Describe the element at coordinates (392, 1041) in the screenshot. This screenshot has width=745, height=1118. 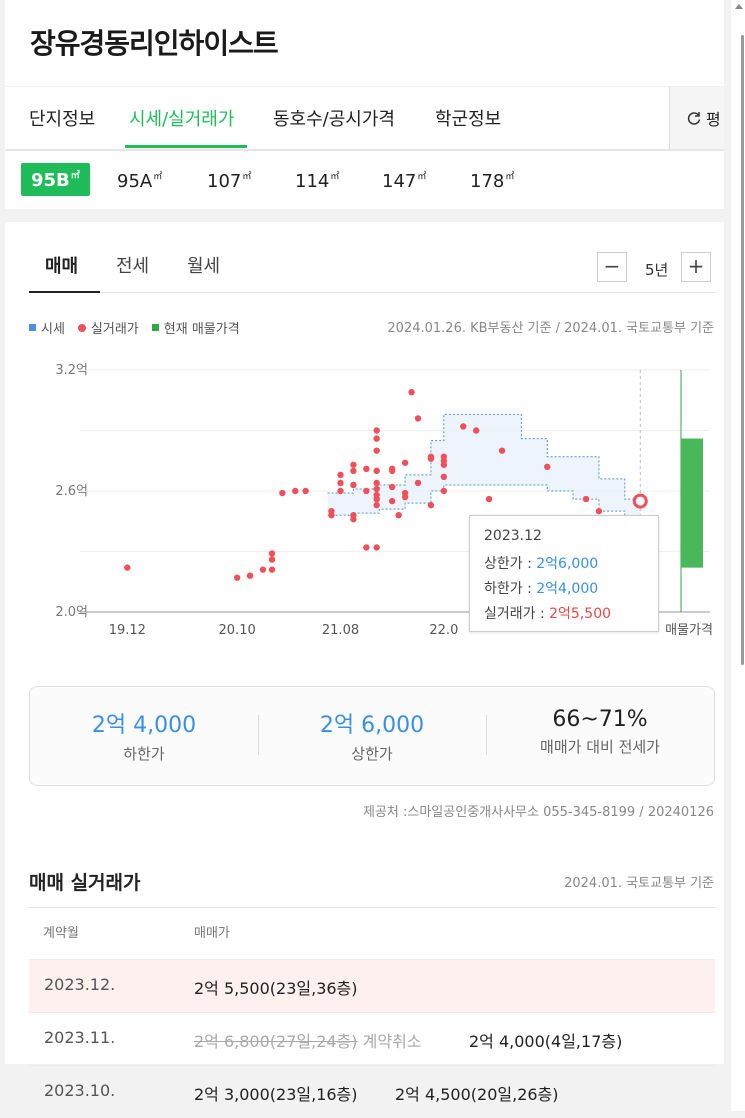
I see `cancel-note: 계약취소` at that location.